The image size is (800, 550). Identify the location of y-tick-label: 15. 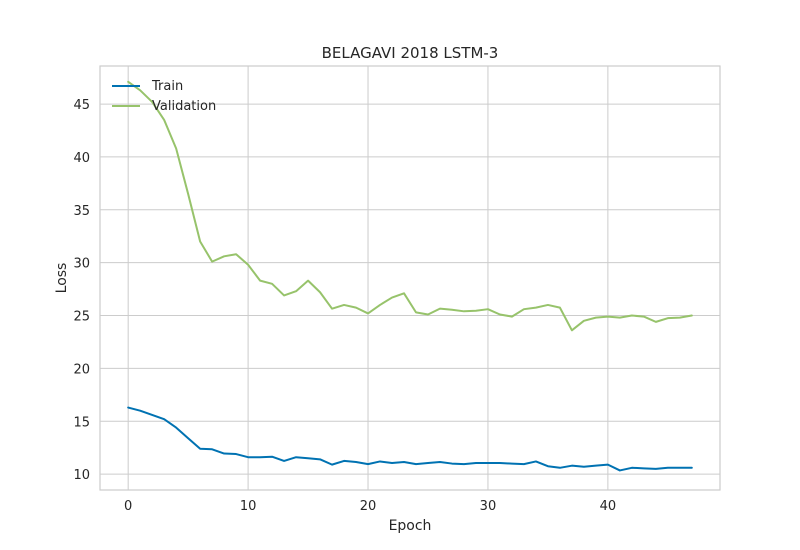
(81, 422).